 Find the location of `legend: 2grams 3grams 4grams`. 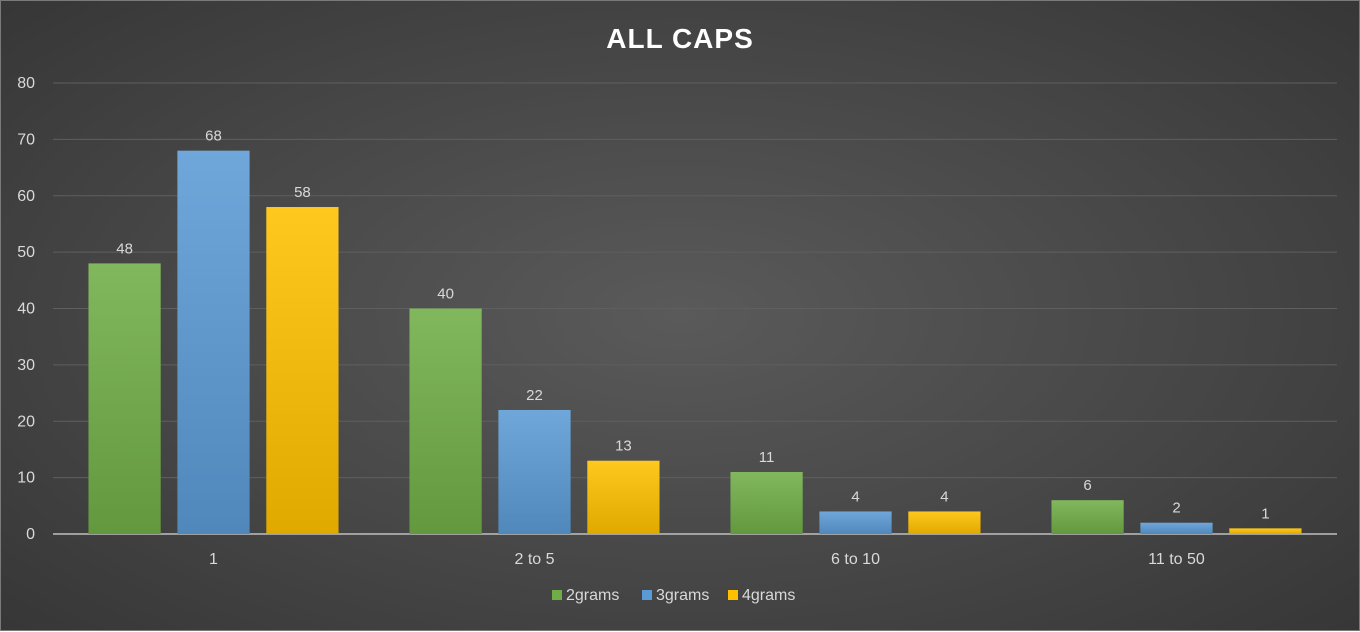

legend: 2grams 3grams 4grams is located at coordinates (673, 595).